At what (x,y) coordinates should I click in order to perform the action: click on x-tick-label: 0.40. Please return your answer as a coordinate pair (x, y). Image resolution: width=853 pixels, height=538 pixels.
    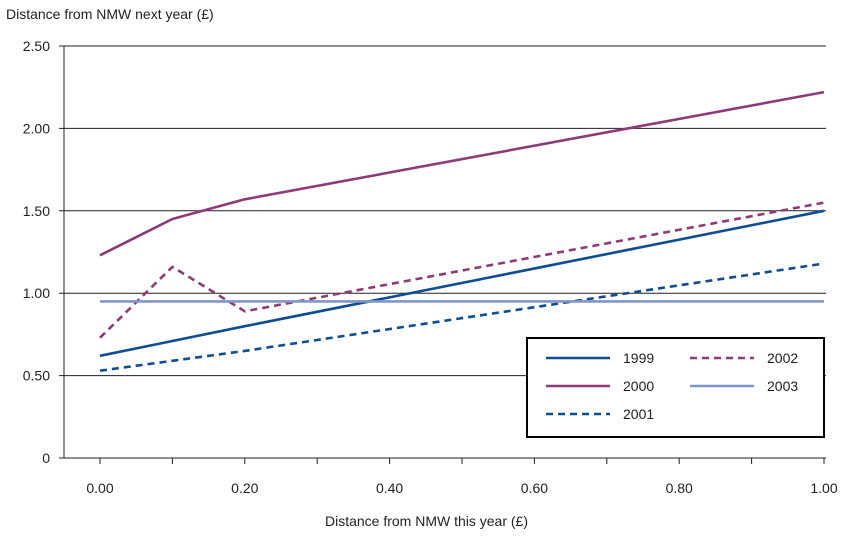
    Looking at the image, I should click on (389, 488).